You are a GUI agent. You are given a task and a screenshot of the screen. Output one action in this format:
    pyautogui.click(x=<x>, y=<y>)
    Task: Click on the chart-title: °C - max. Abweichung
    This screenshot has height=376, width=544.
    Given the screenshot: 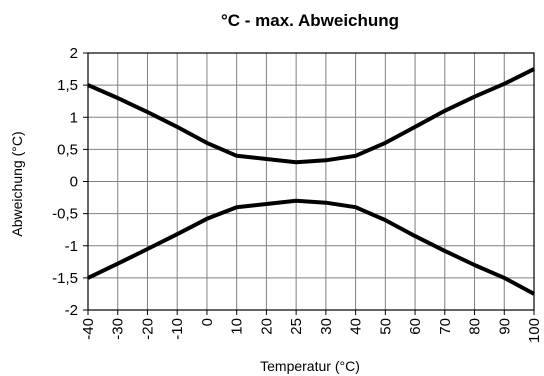 What is the action you would take?
    pyautogui.click(x=310, y=20)
    